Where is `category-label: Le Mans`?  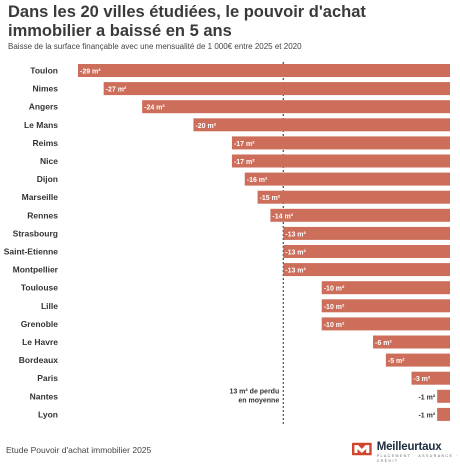
category-label: Le Mans is located at coordinates (41, 125).